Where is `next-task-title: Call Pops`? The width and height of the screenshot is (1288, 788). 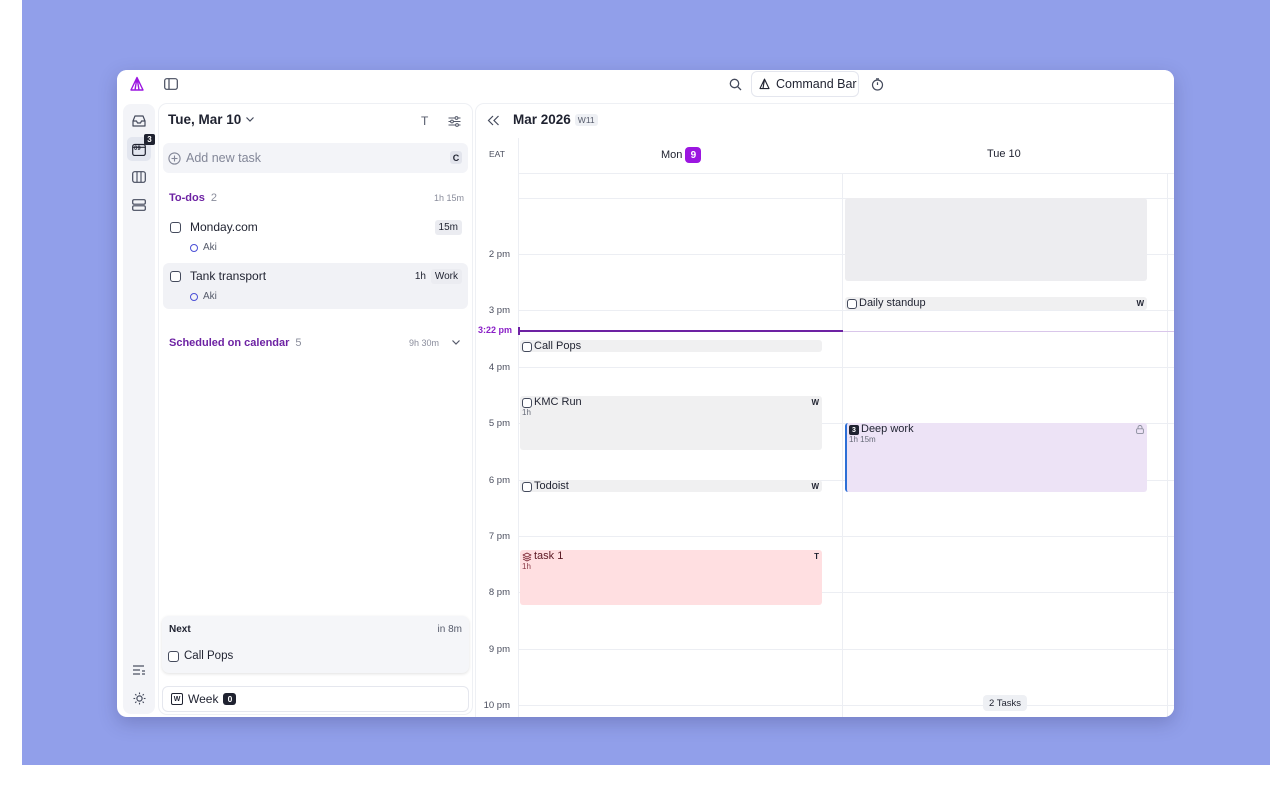
next-task-title: Call Pops is located at coordinates (209, 656).